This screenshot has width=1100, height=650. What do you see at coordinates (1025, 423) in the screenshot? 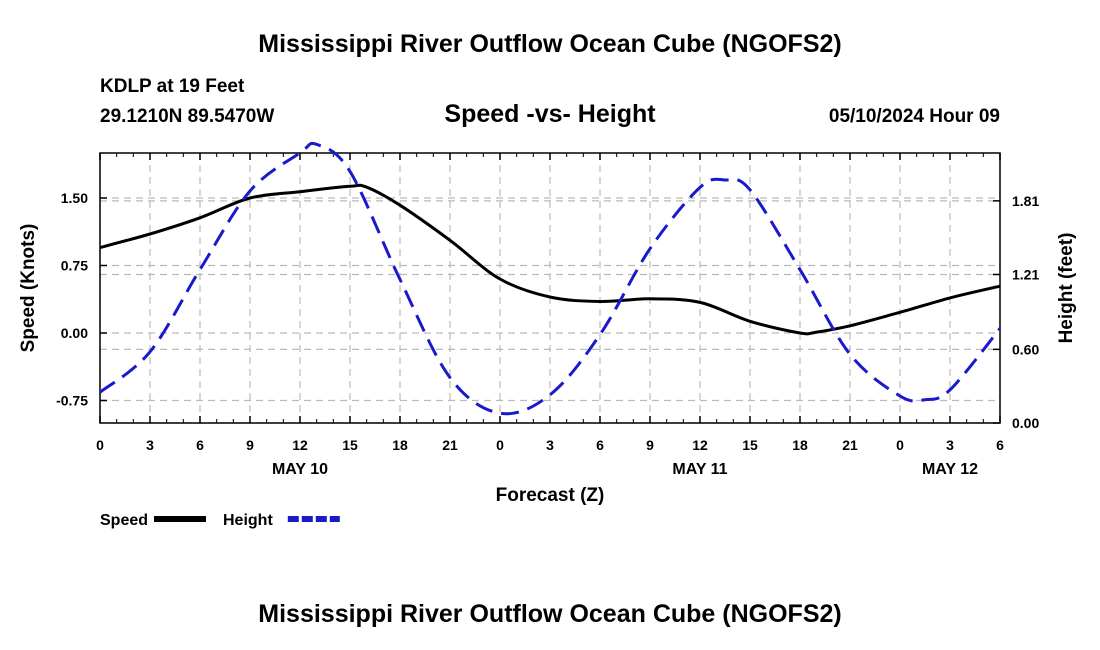
I see `right-tick-label: 0.00` at bounding box center [1025, 423].